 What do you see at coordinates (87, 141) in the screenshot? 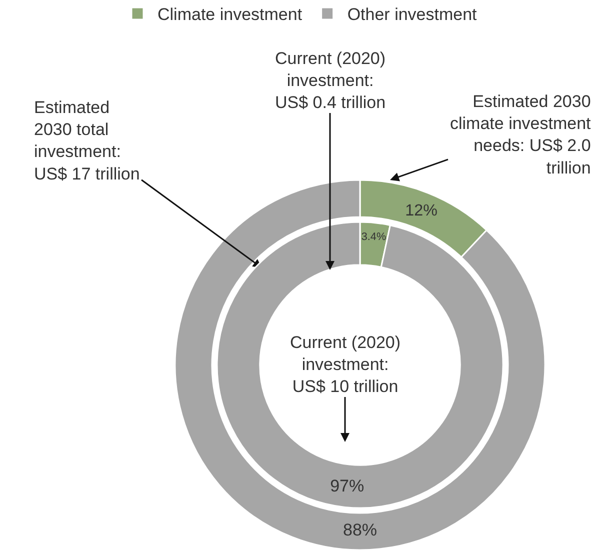
I see `text: Estimated 2030 total investment: US$ 17 trillion` at bounding box center [87, 141].